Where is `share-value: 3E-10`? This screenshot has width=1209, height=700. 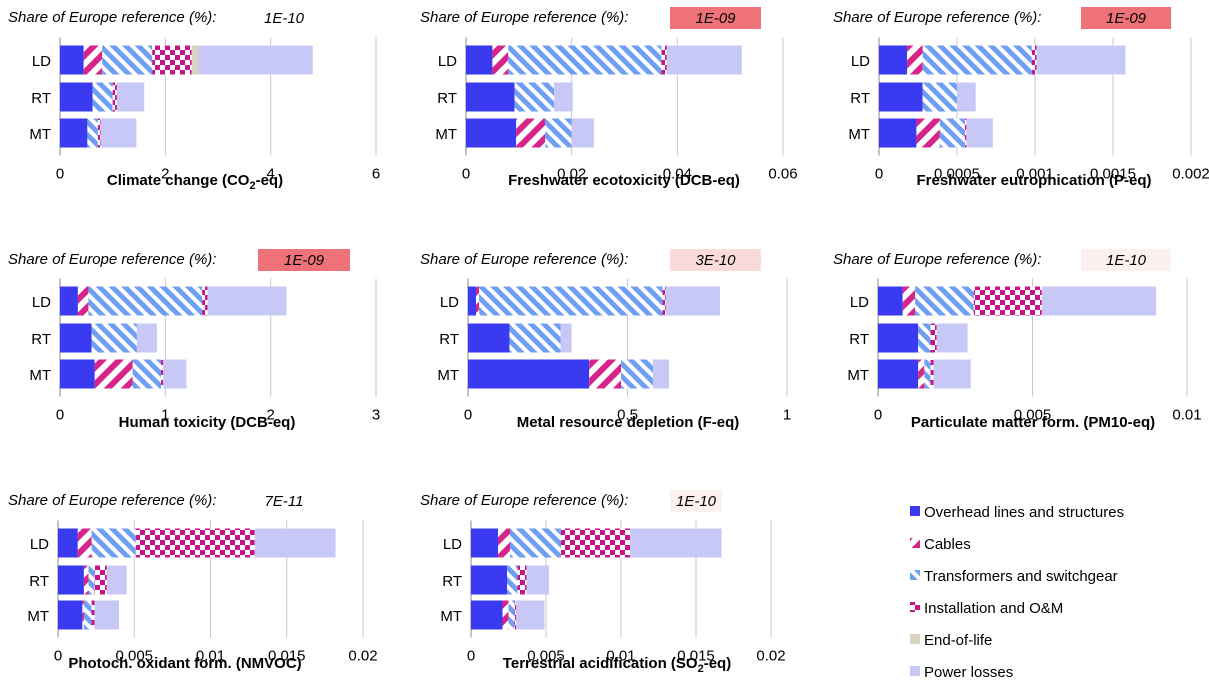 share-value: 3E-10 is located at coordinates (715, 260).